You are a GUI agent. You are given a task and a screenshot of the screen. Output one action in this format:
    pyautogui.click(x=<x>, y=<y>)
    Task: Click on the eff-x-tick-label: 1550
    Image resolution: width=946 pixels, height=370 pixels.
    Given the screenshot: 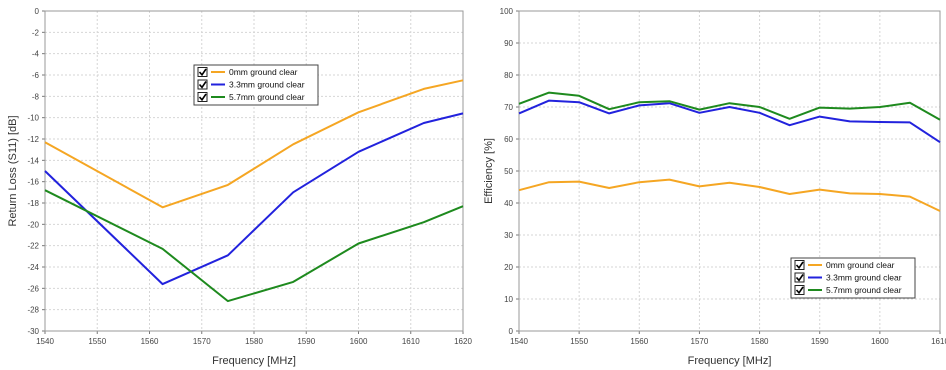 What is the action you would take?
    pyautogui.click(x=579, y=341)
    